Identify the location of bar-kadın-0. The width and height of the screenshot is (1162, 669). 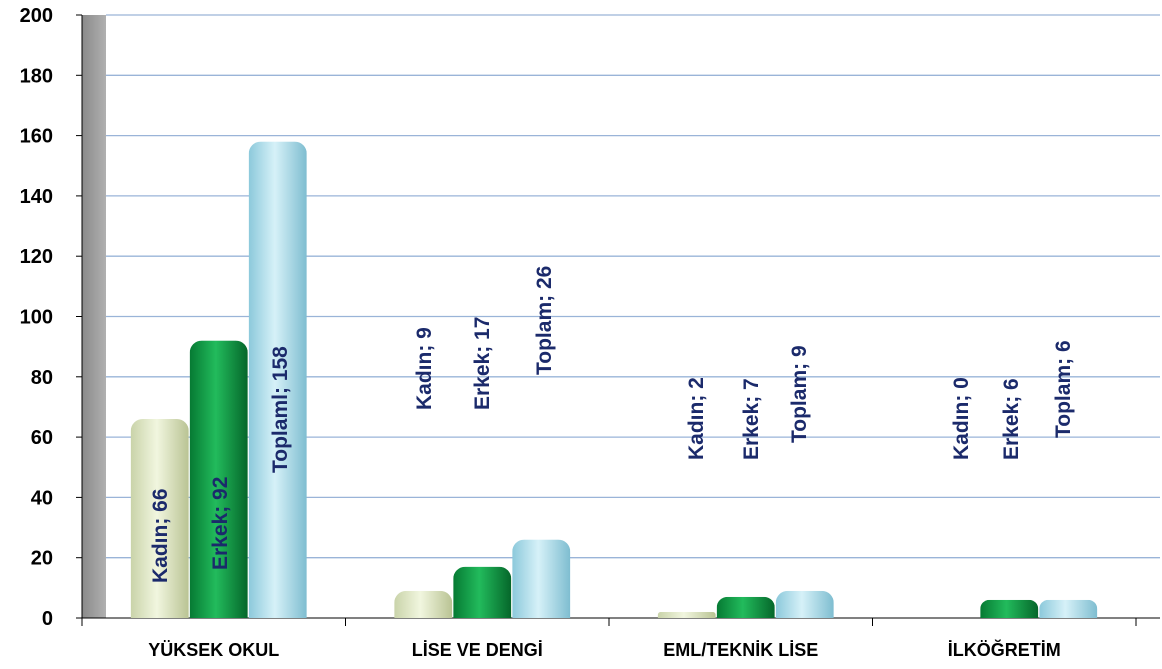
(160, 524).